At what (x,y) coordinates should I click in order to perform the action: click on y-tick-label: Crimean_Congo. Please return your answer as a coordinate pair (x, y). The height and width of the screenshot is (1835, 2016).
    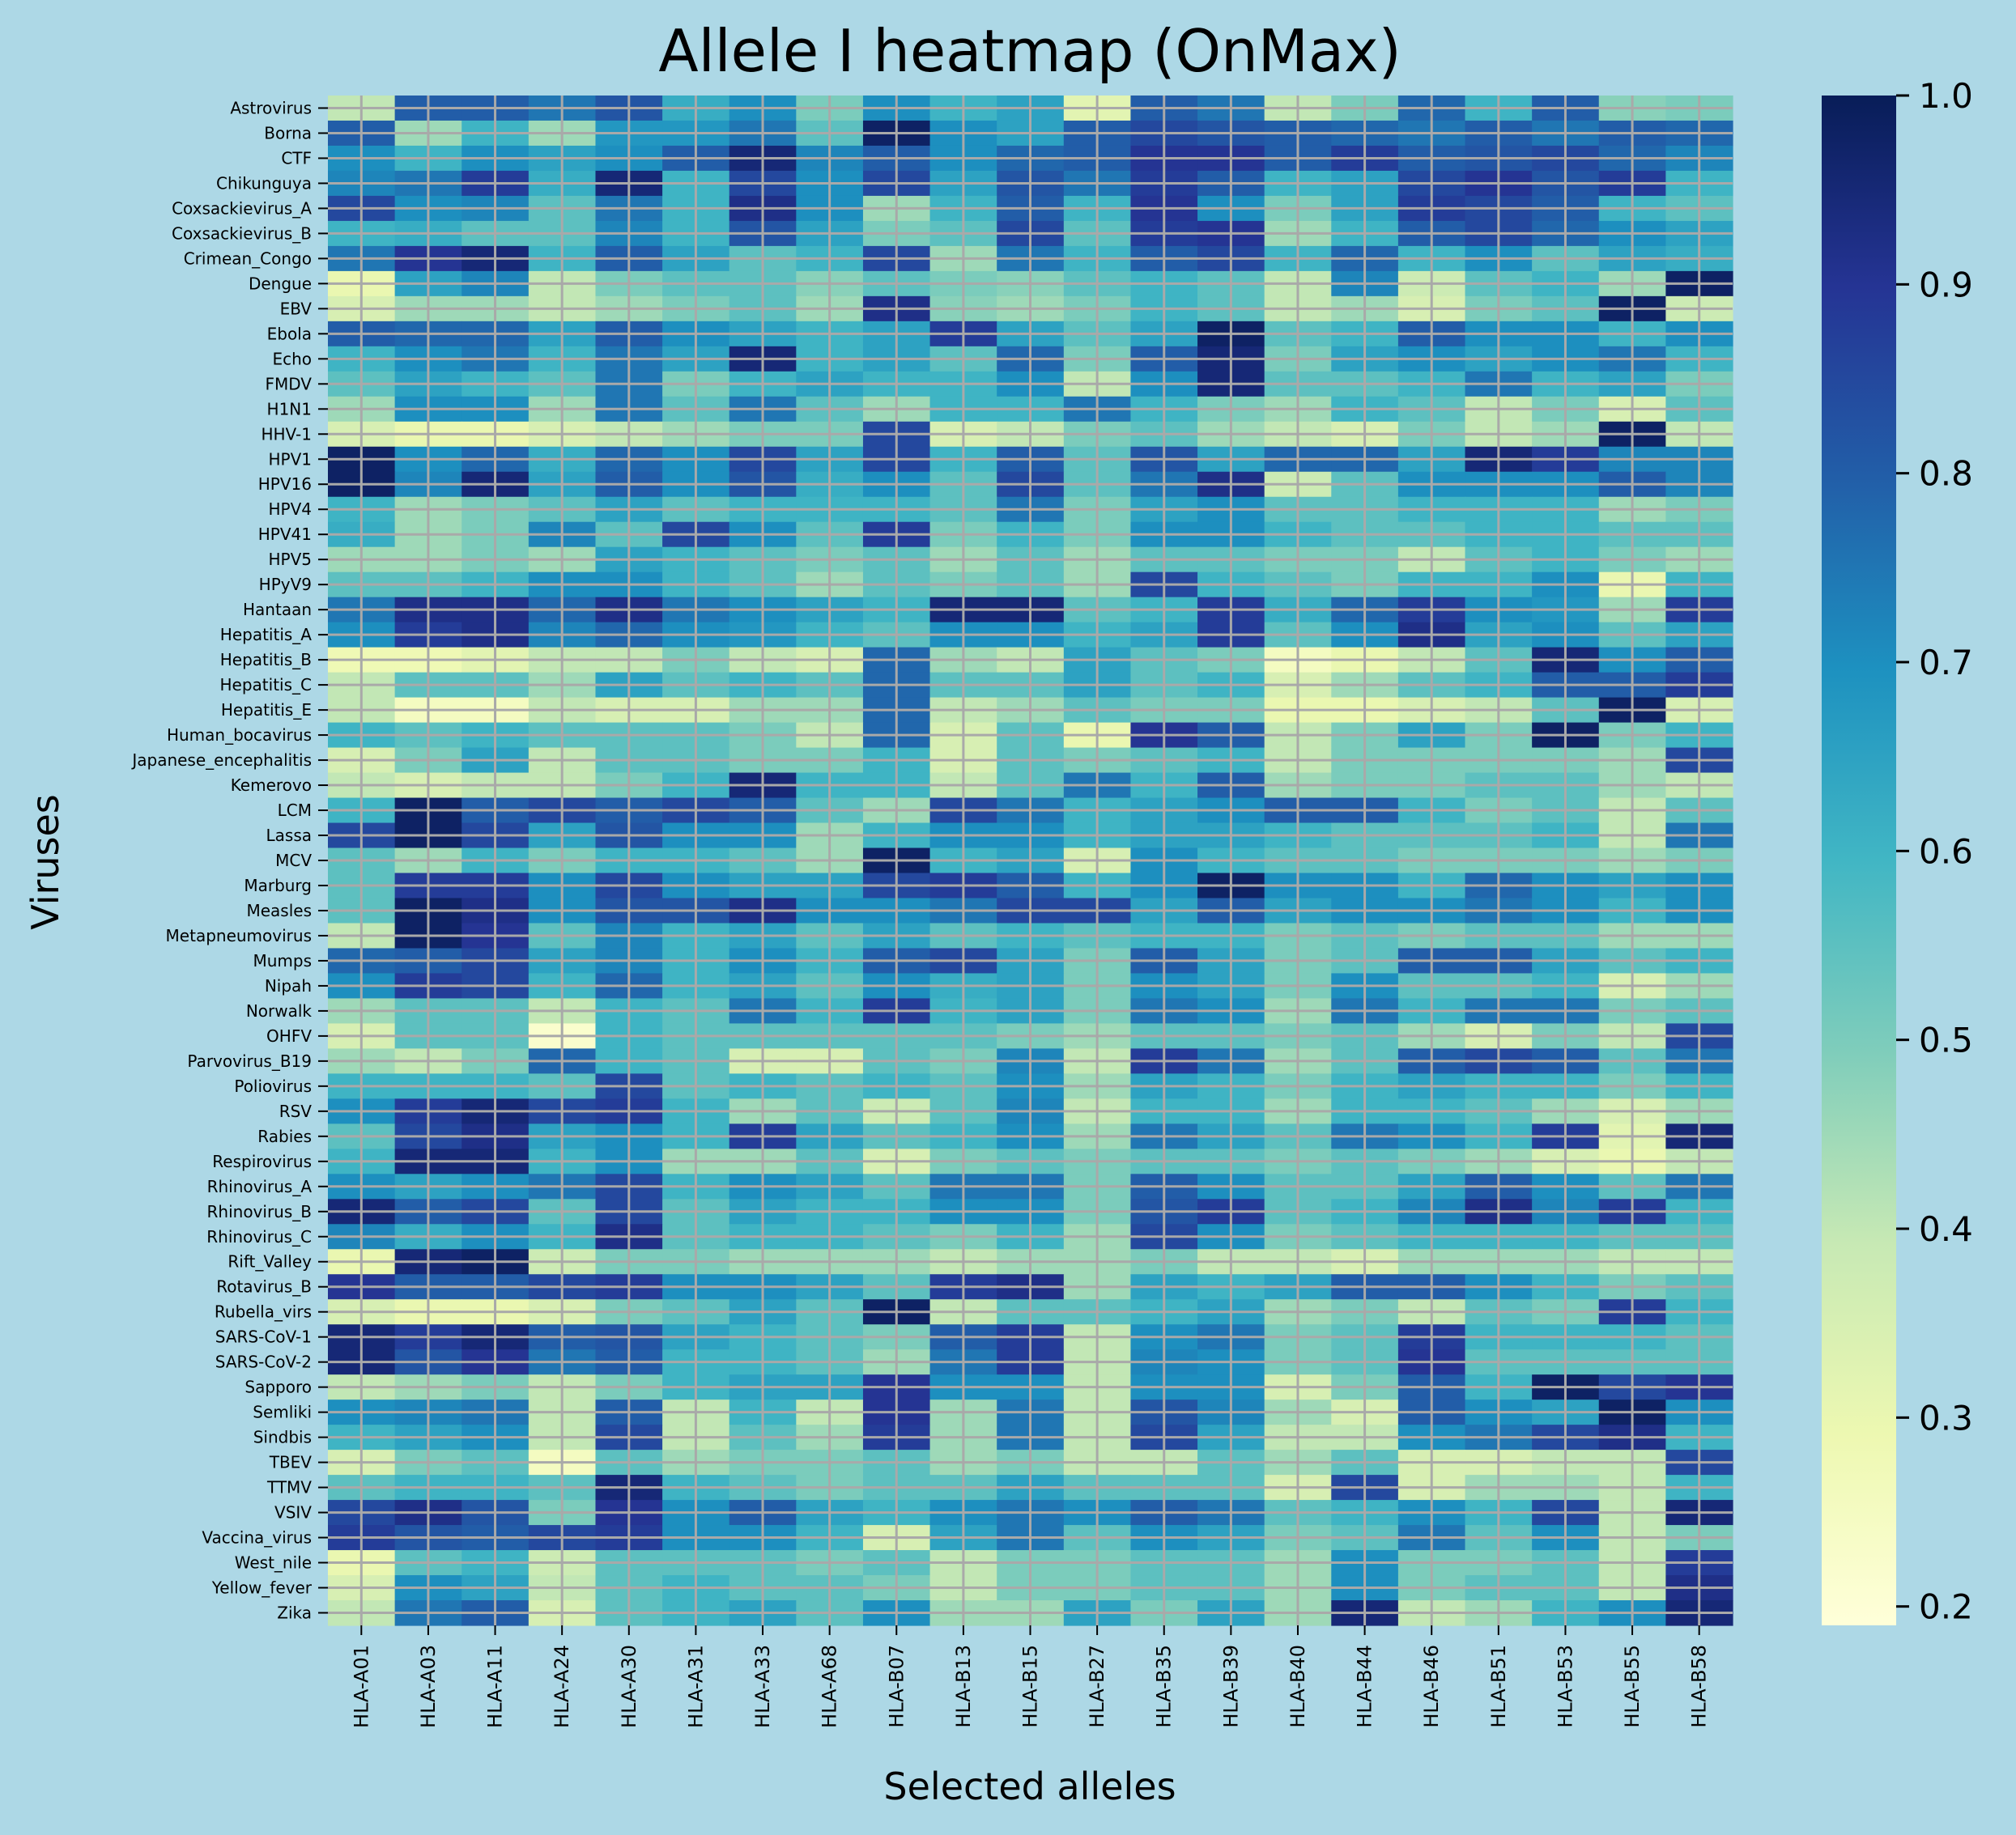
    Looking at the image, I should click on (248, 258).